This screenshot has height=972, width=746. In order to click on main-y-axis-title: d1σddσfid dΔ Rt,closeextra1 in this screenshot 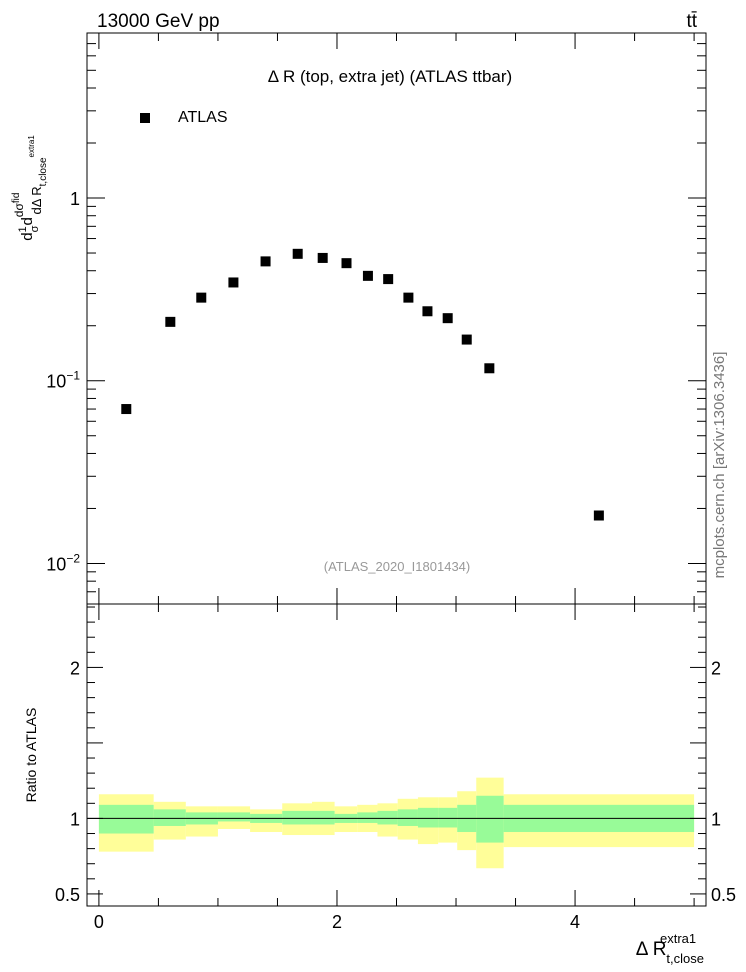, I will do `click(30, 188)`.